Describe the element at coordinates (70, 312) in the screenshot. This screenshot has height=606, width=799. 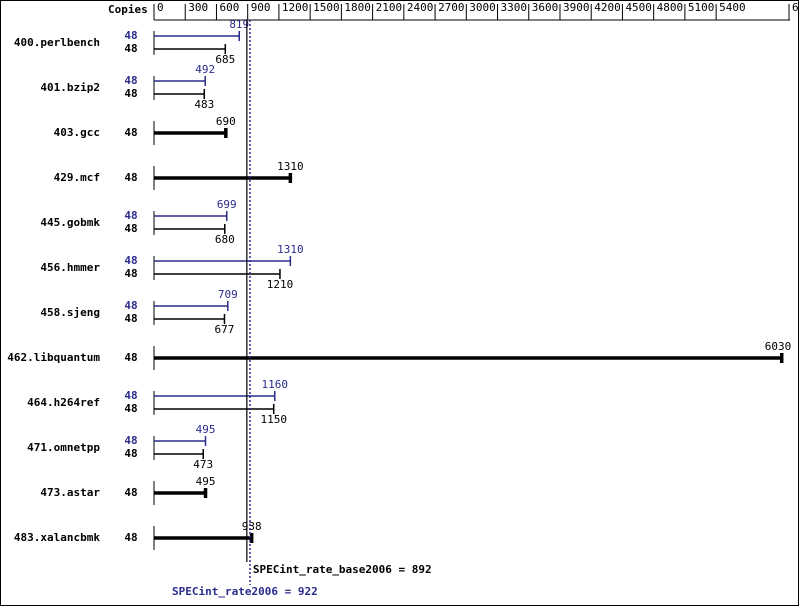
I see `benchmark-label: 458.sjeng` at that location.